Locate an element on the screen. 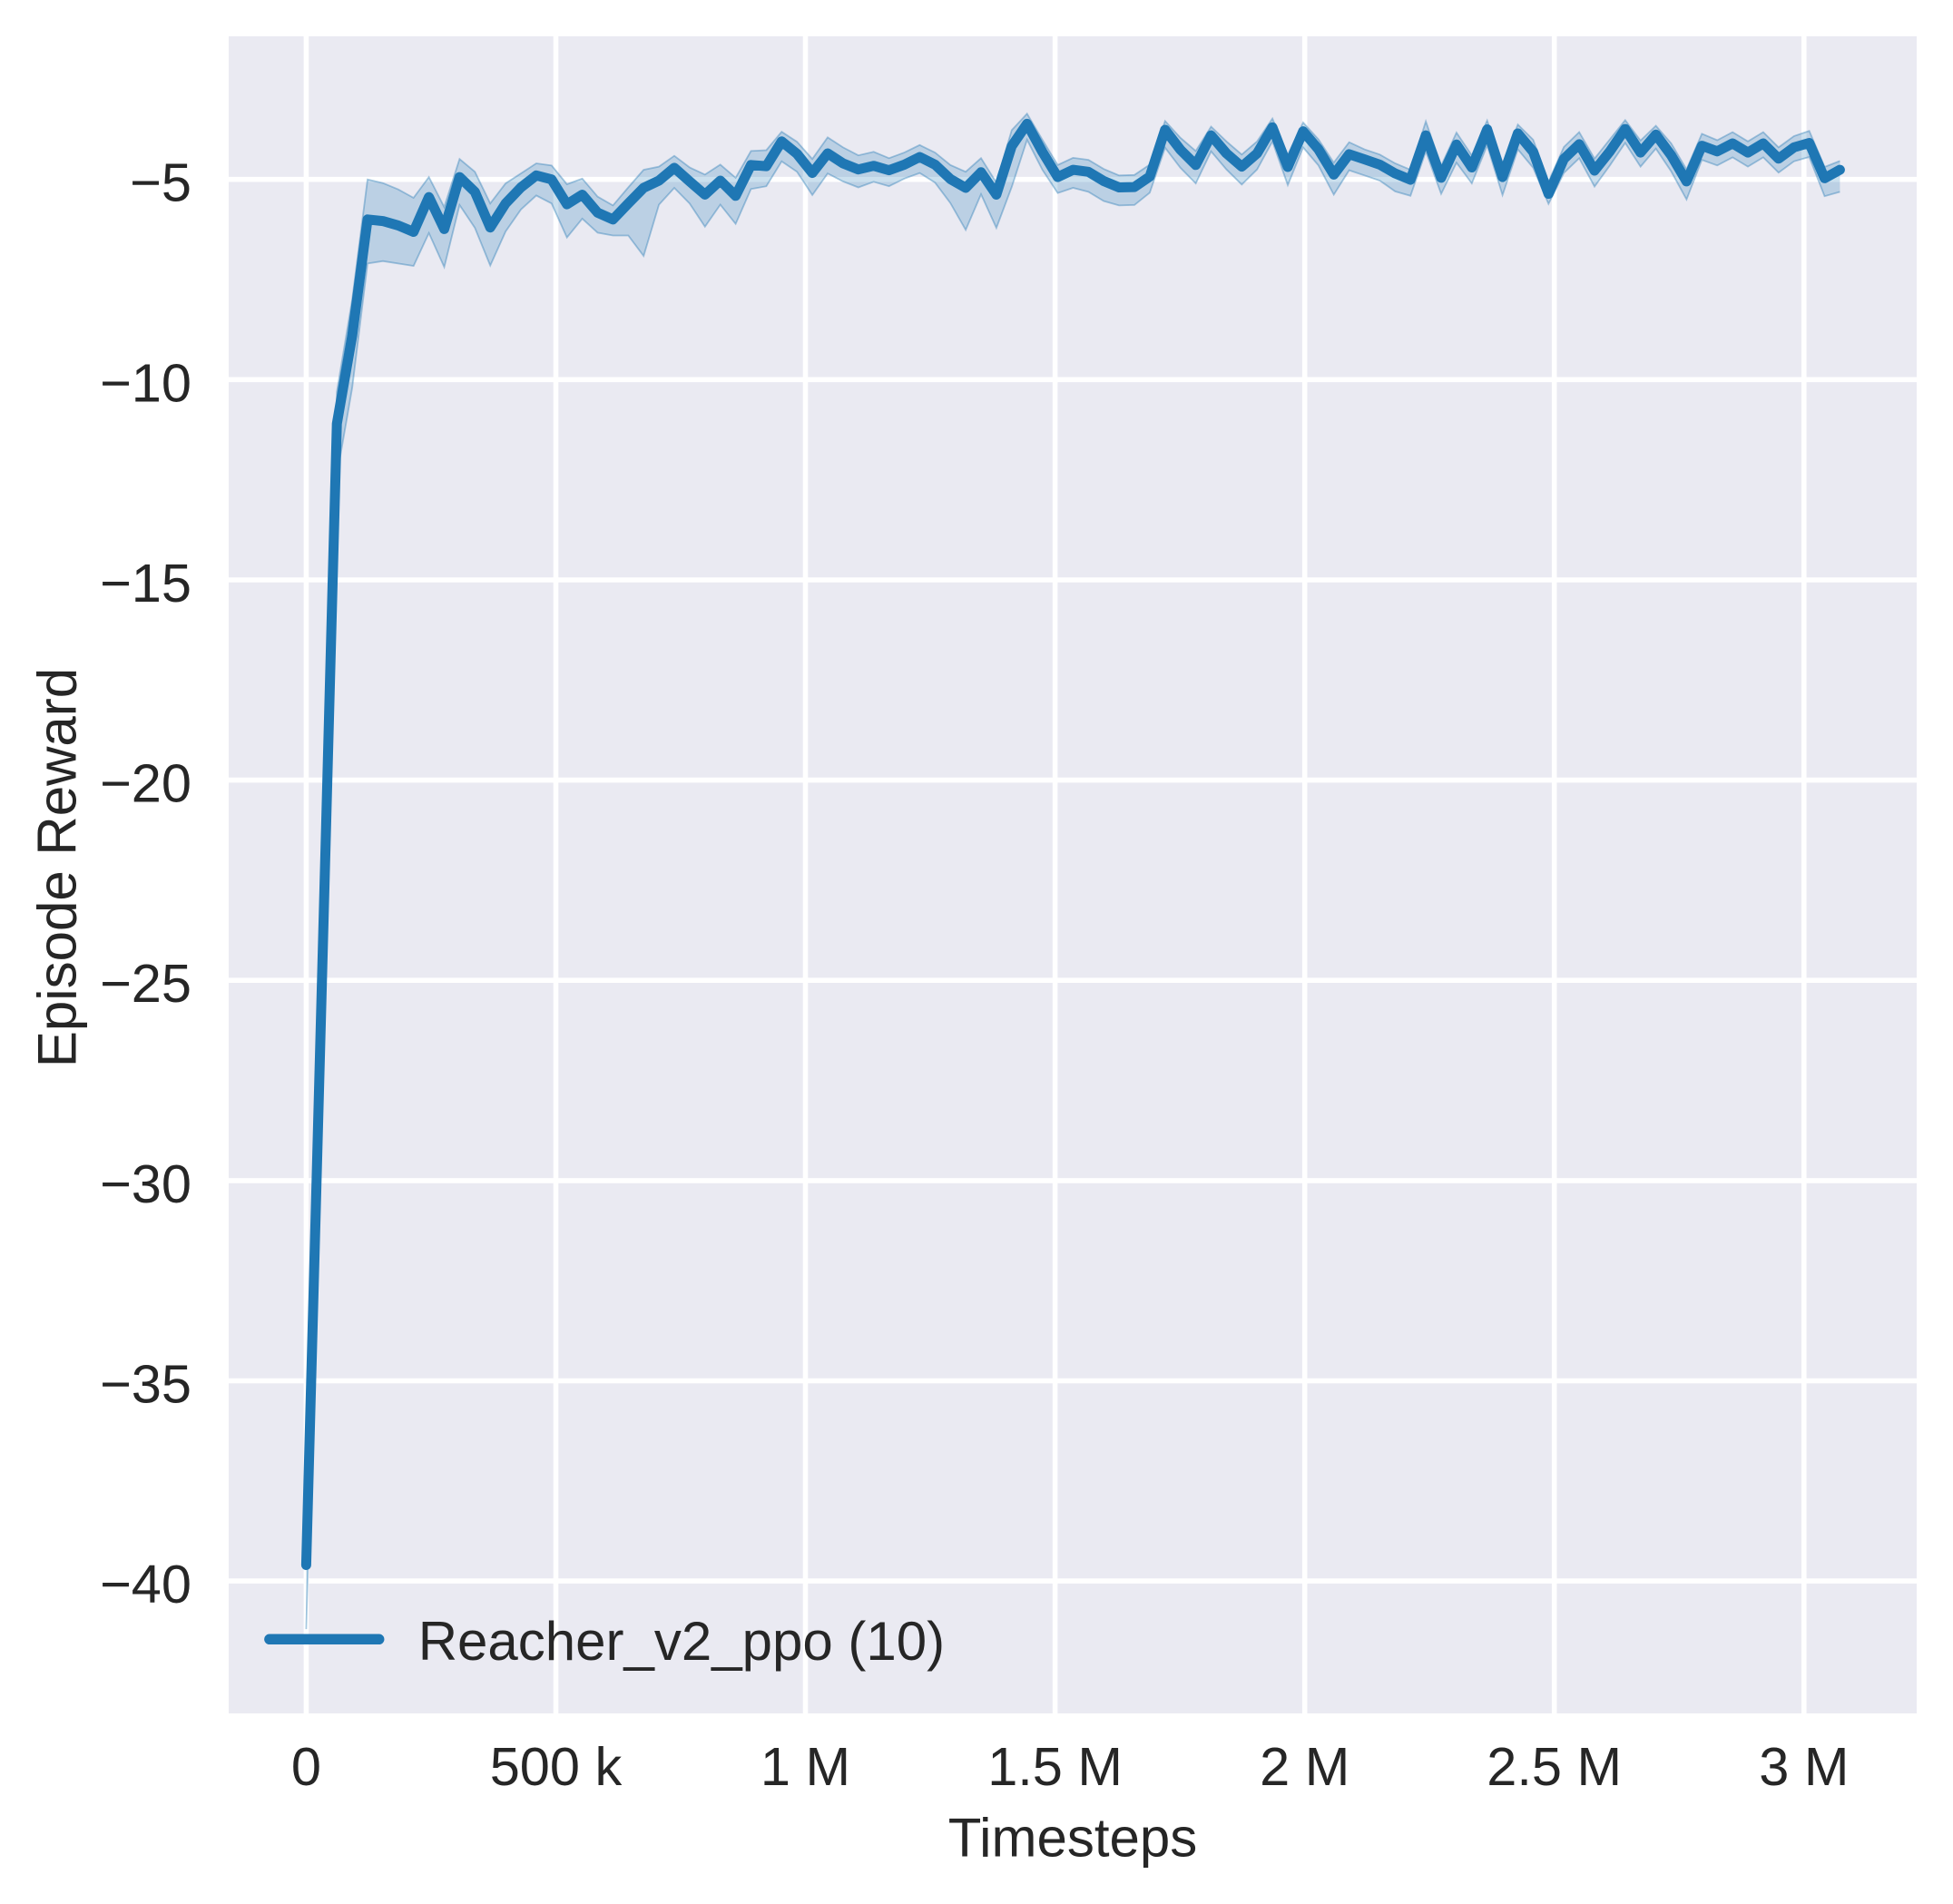  svg-text: 500 k is located at coordinates (556, 1767).